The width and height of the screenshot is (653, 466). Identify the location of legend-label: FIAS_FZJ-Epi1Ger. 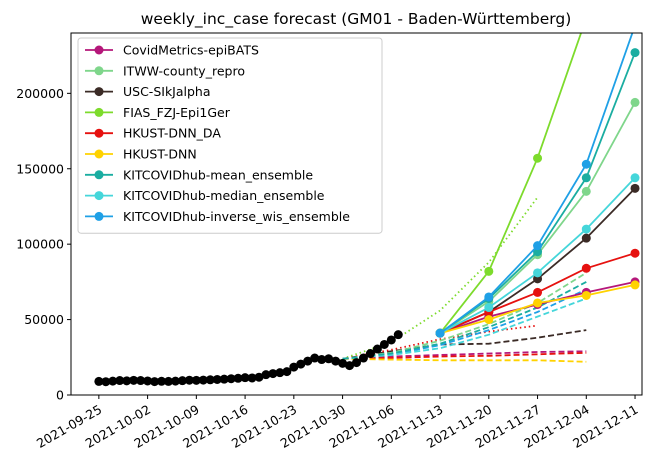
(177, 112).